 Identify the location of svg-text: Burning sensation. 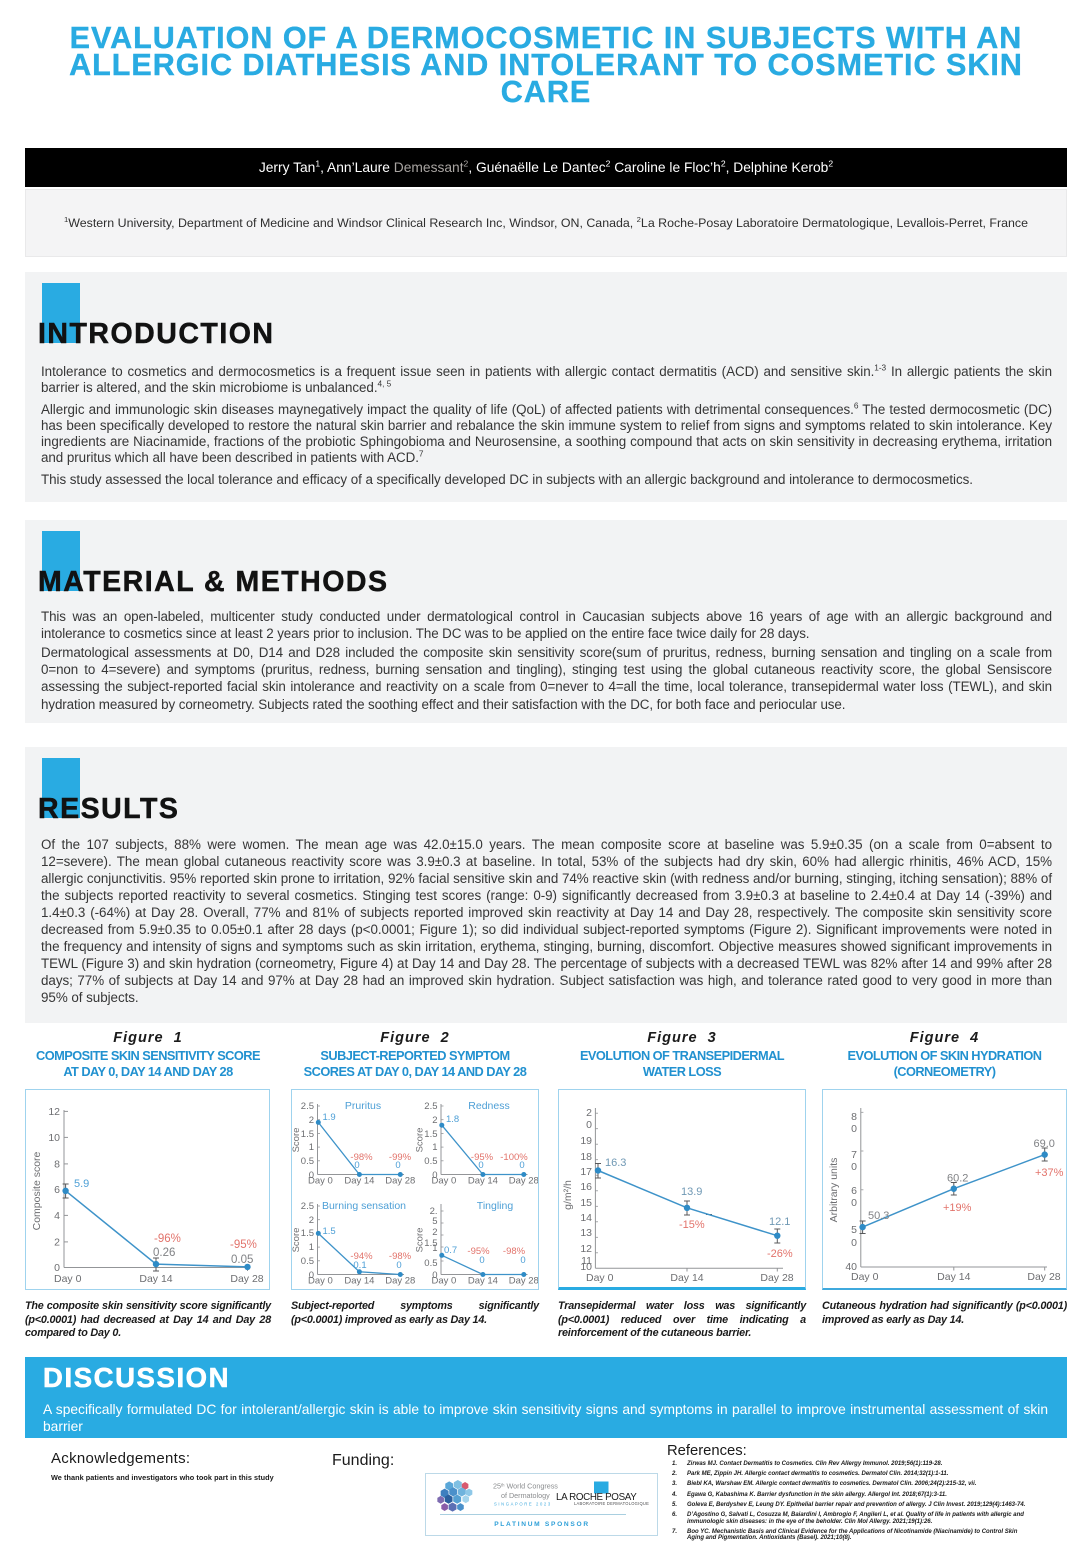
(364, 1206).